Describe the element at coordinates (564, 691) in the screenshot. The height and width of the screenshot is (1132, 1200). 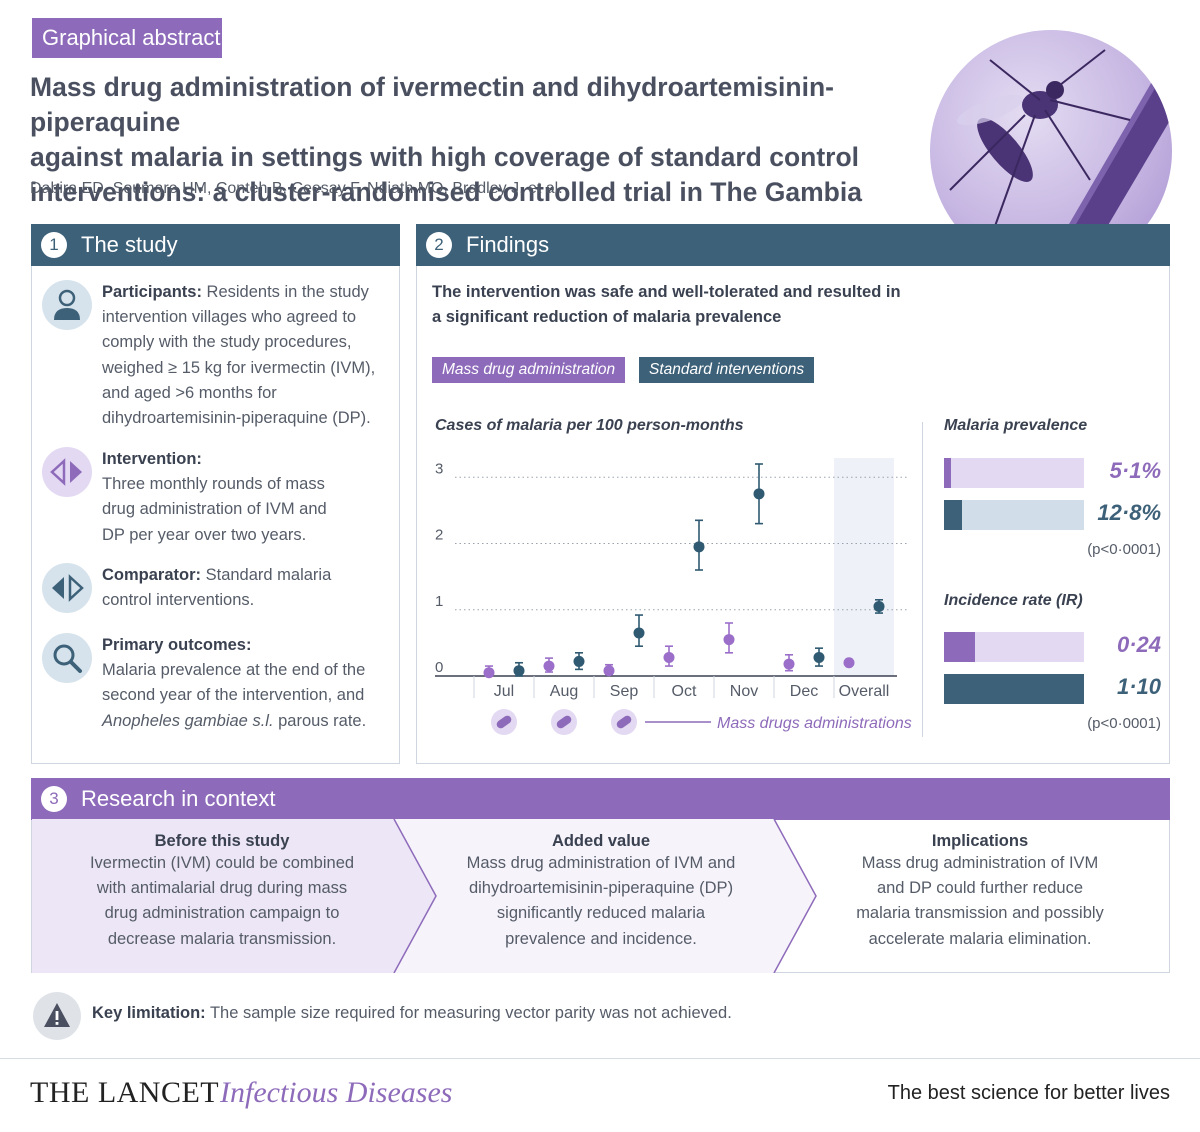
I see `x-tick-label: Aug` at that location.